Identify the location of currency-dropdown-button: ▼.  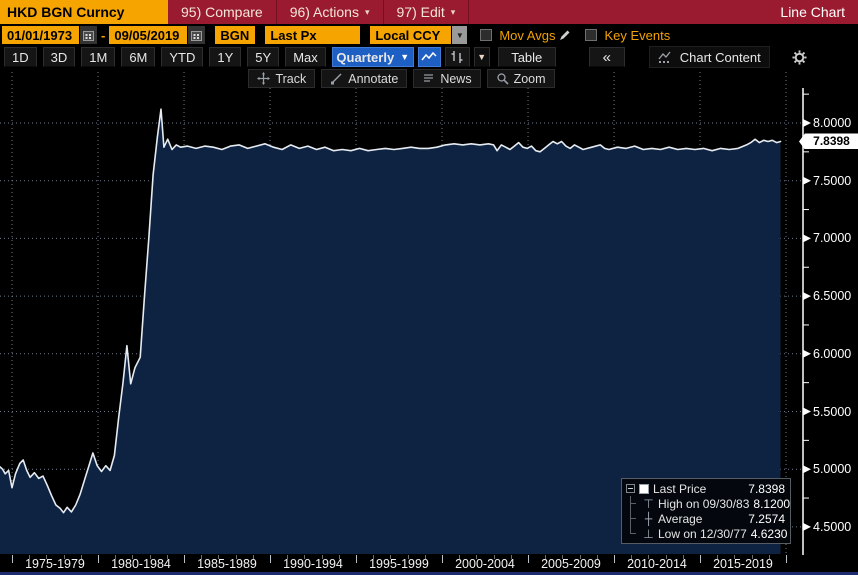
(459, 35).